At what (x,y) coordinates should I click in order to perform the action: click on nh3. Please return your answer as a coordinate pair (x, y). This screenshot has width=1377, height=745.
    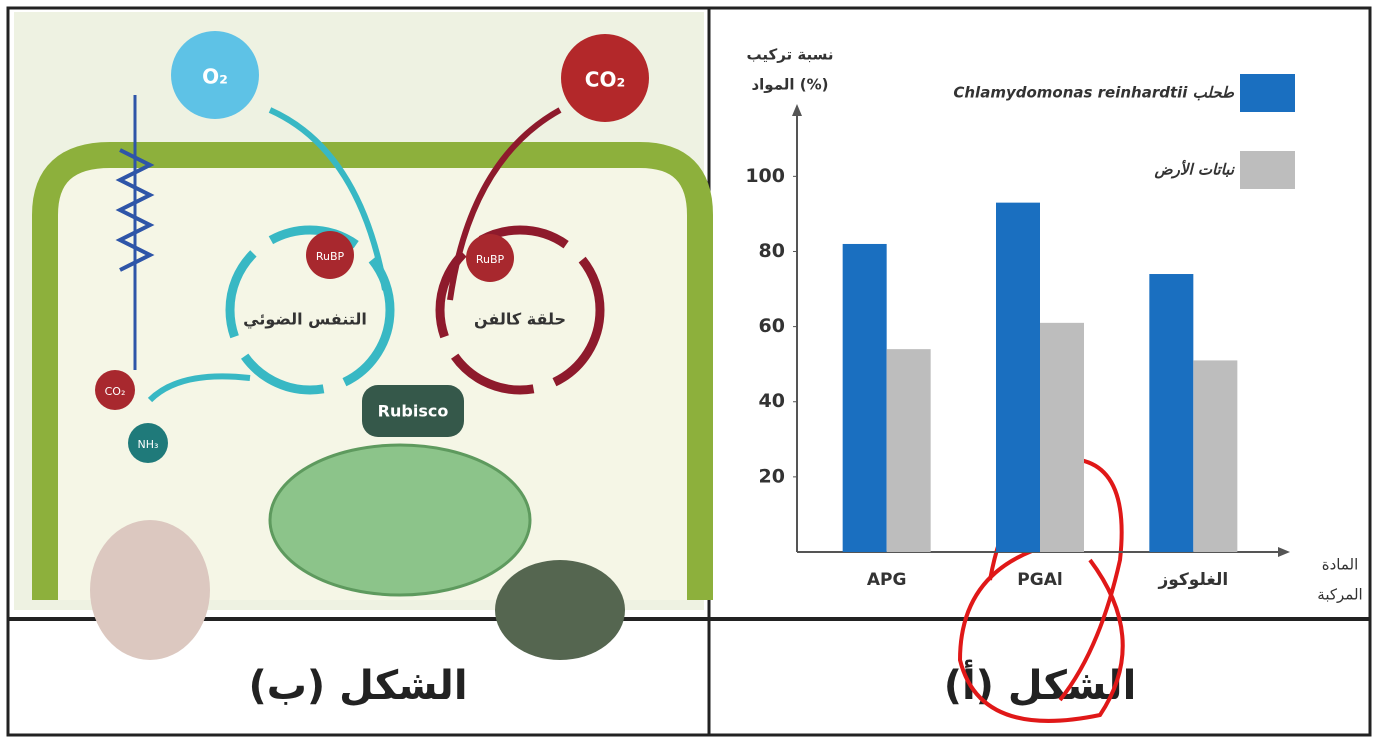
    Looking at the image, I should click on (148, 443).